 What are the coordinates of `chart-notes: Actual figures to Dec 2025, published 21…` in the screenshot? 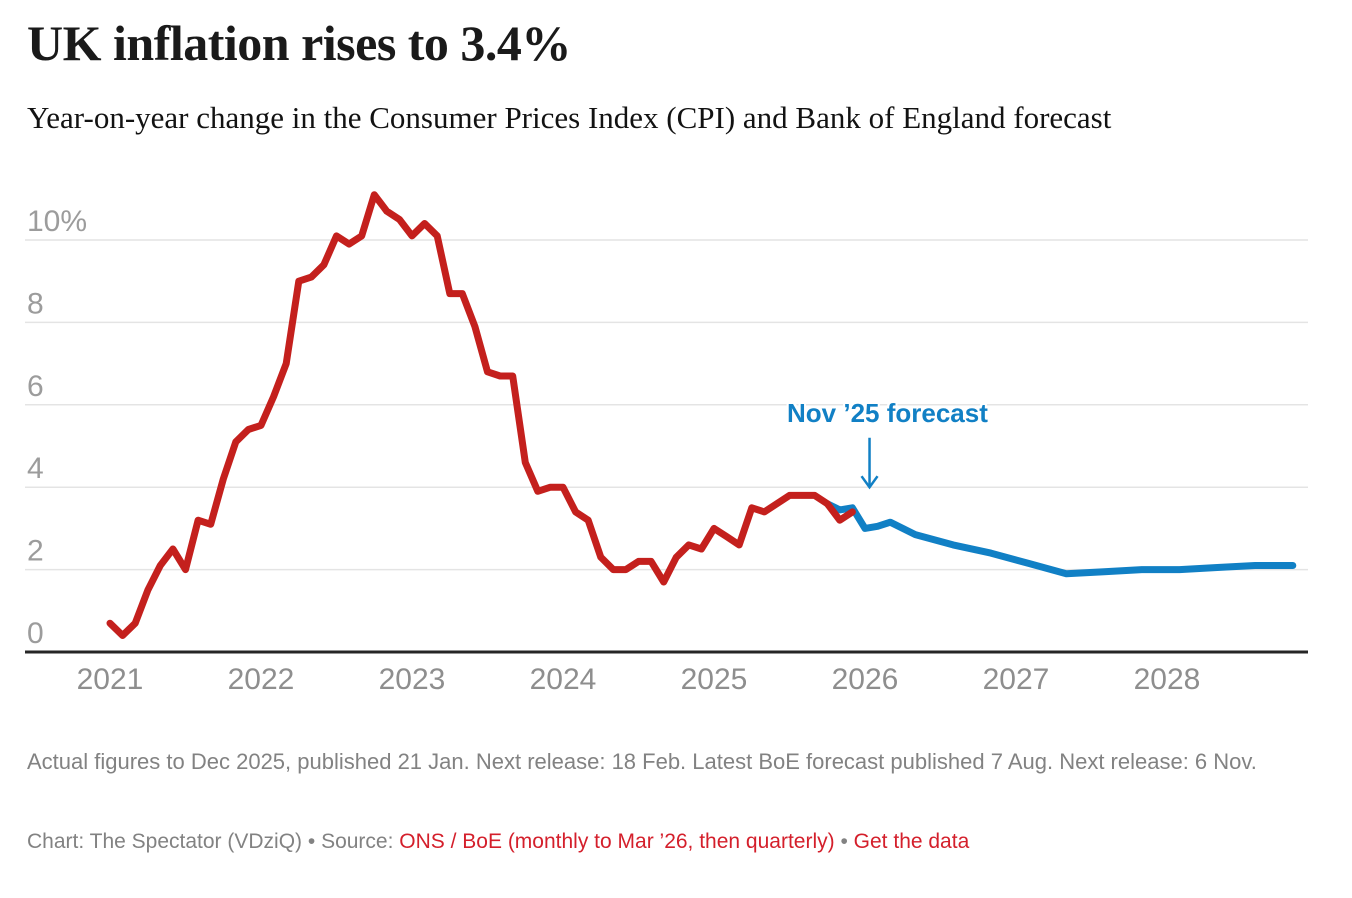 It's located at (642, 761).